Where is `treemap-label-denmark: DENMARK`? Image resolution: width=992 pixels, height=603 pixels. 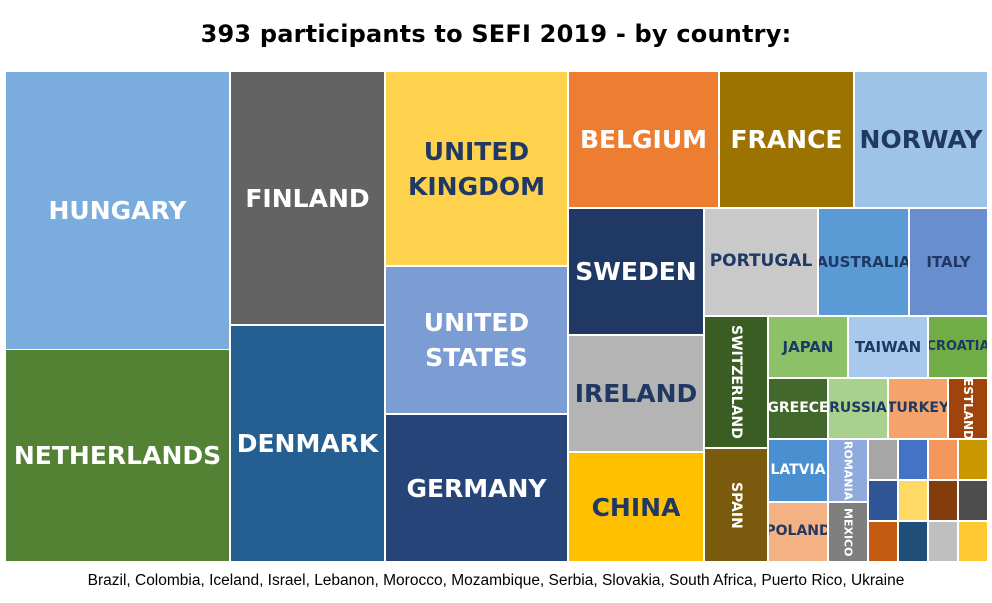
treemap-label-denmark: DENMARK is located at coordinates (307, 443).